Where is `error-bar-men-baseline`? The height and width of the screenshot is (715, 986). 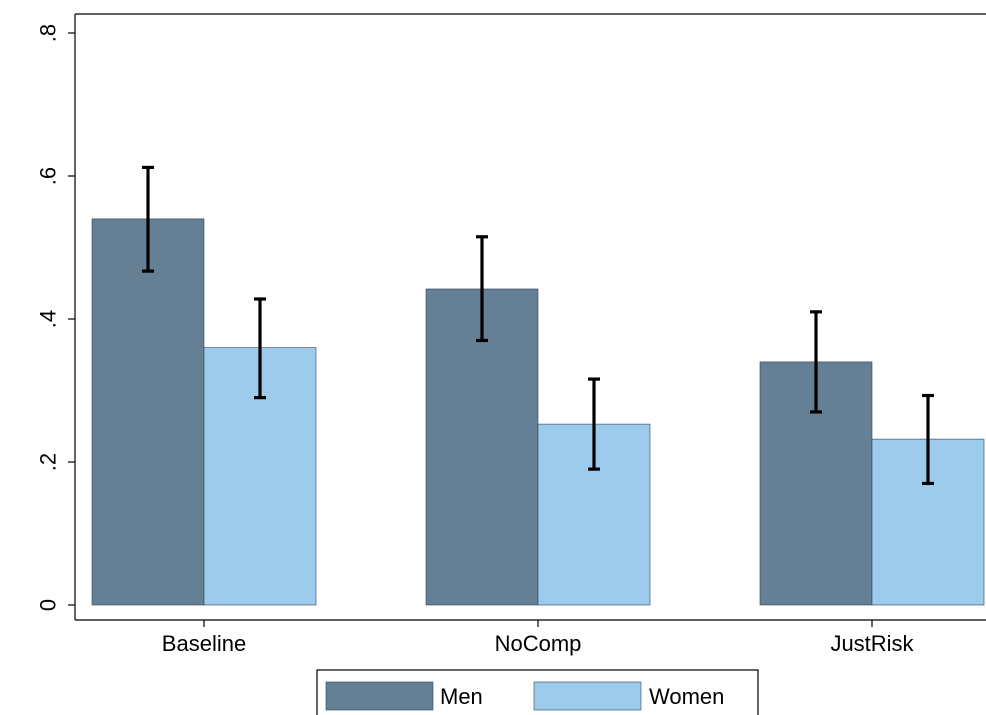 error-bar-men-baseline is located at coordinates (148, 219).